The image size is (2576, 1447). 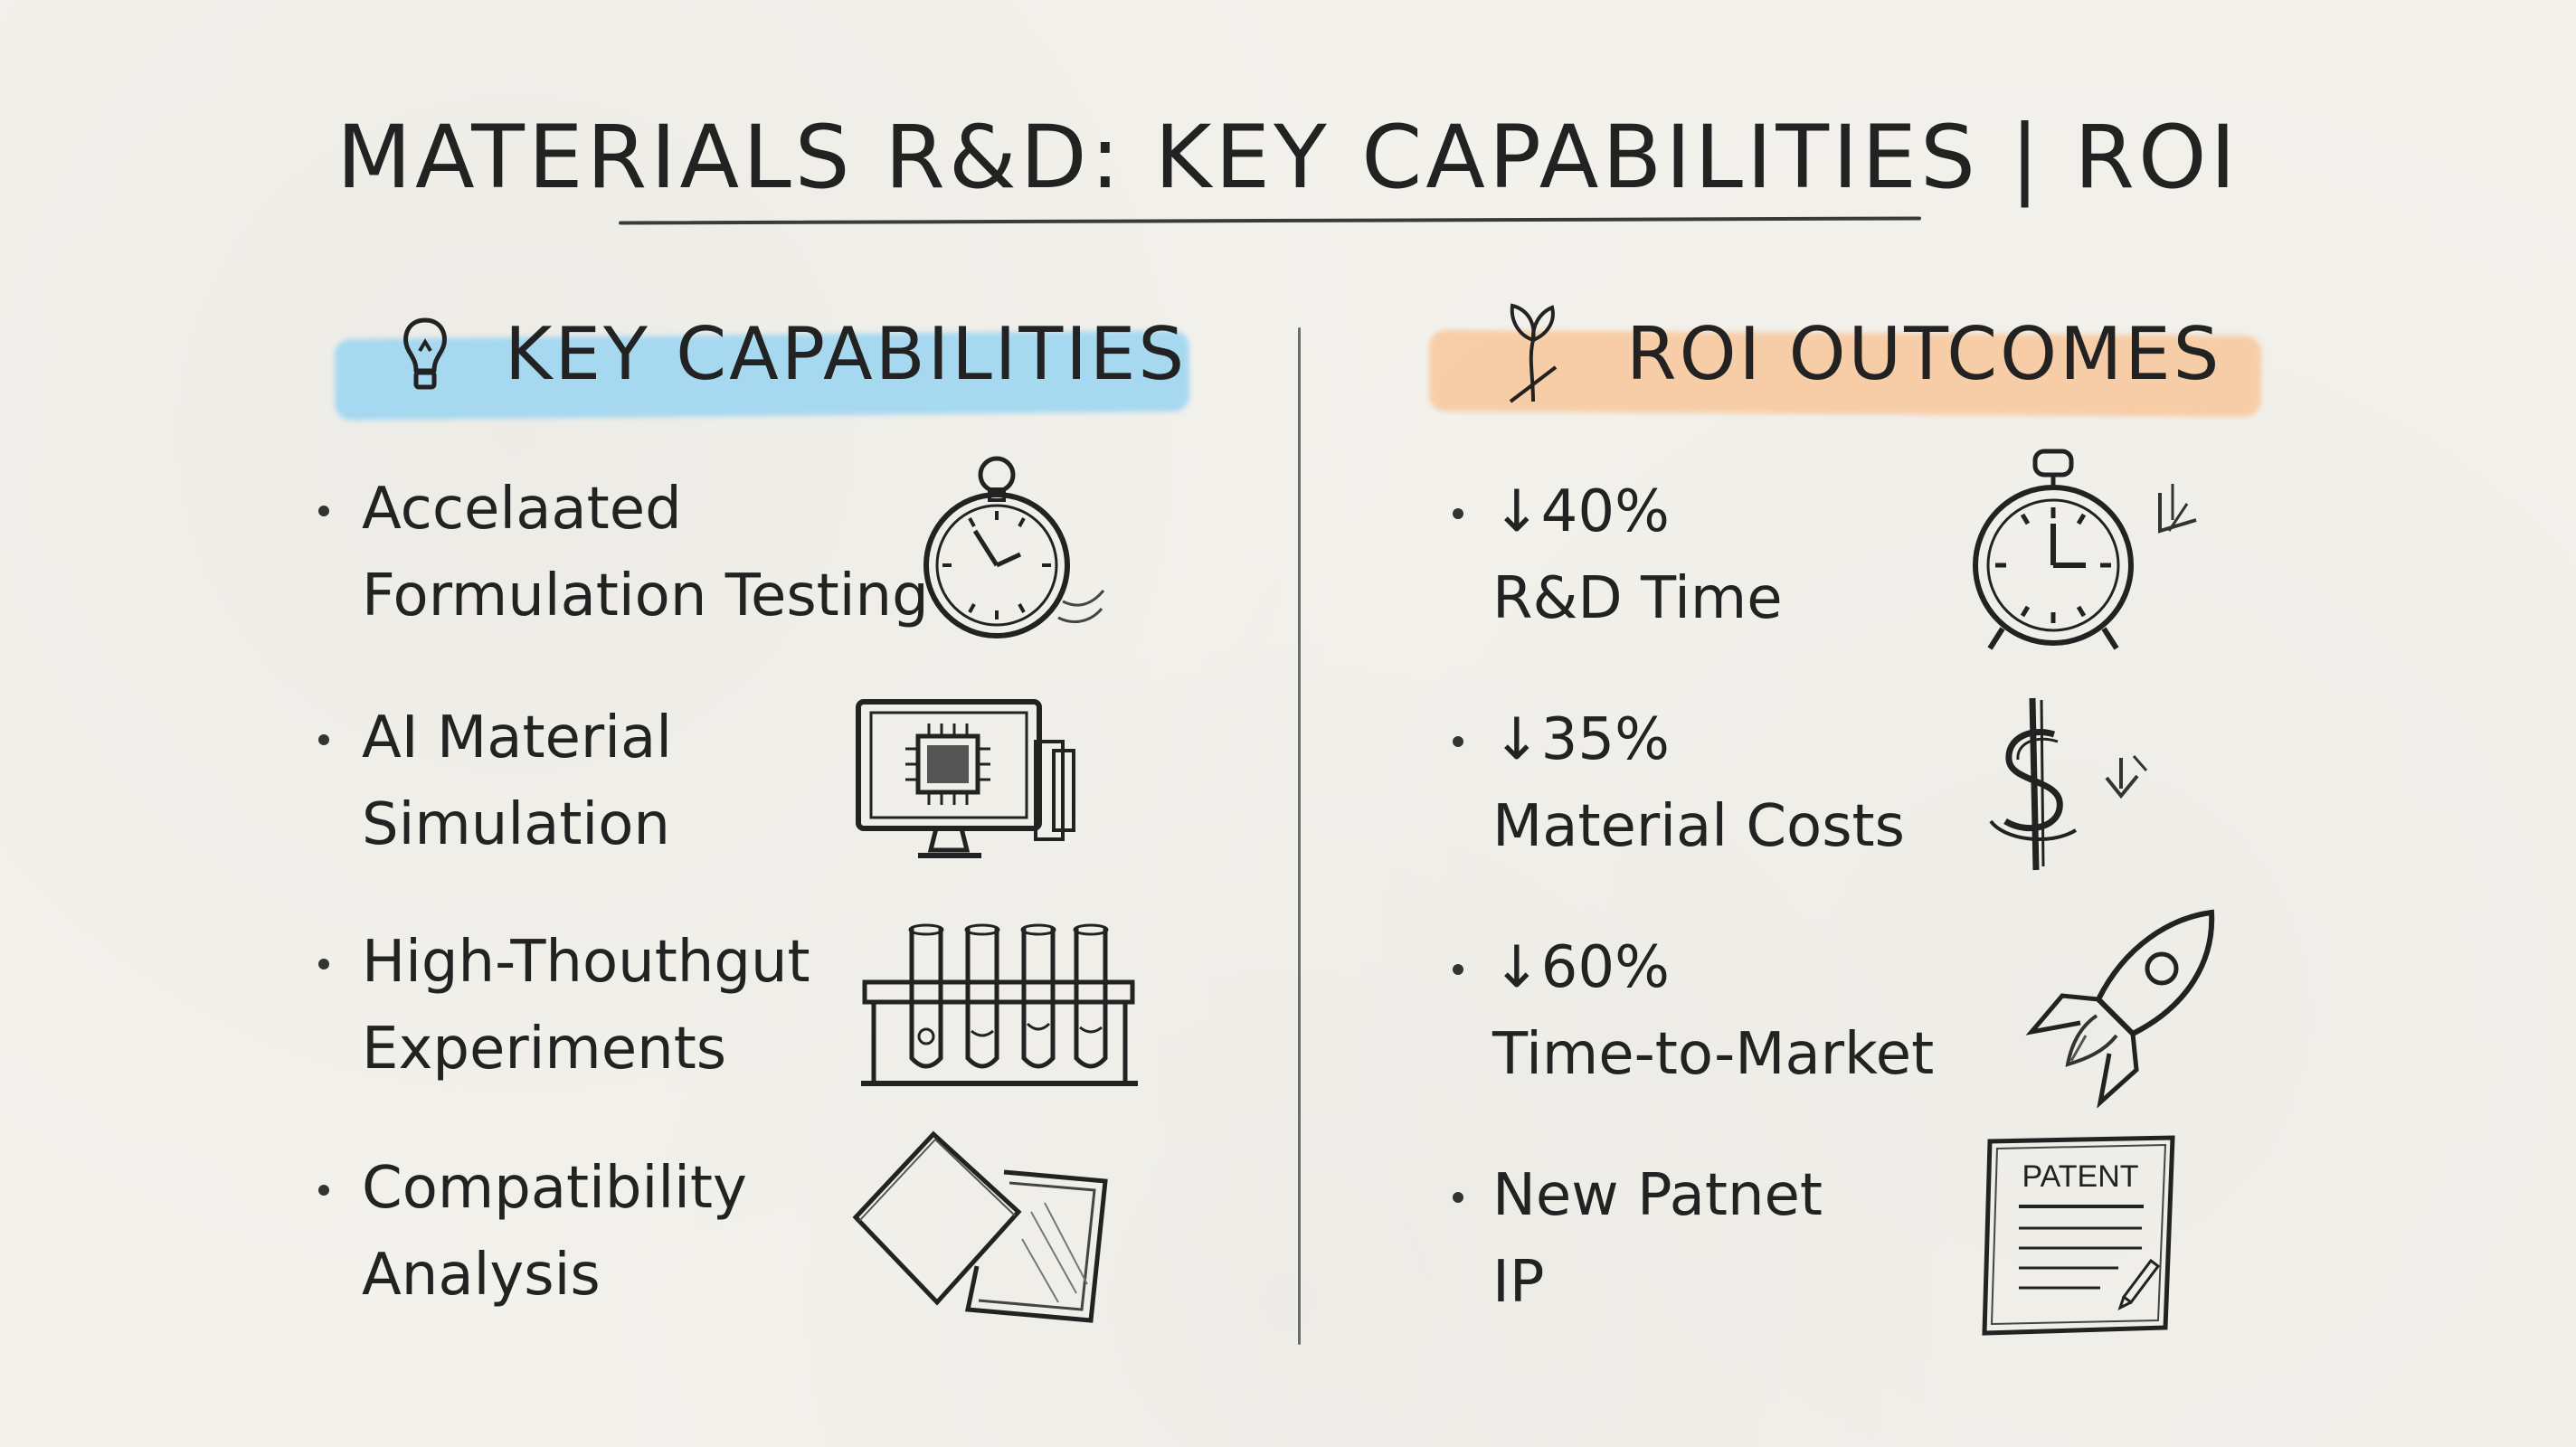 What do you see at coordinates (554, 1232) in the screenshot?
I see `capability-item-4: Compatibility Analysis` at bounding box center [554, 1232].